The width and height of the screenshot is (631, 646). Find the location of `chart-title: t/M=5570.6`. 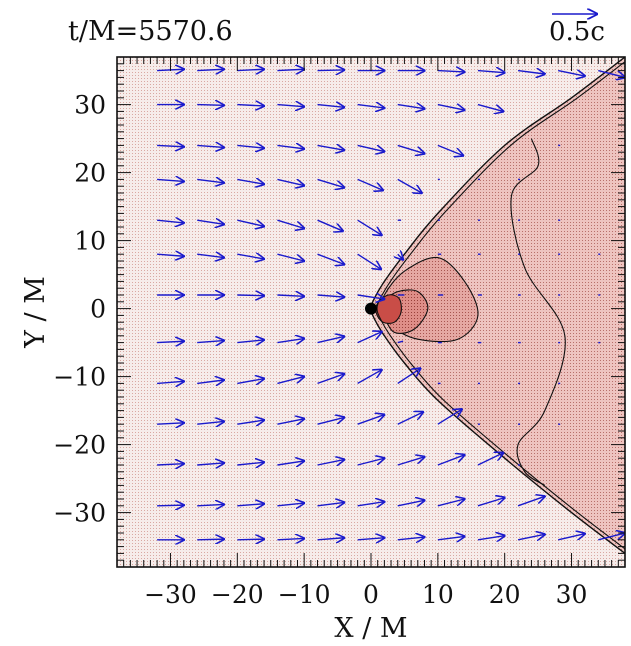

chart-title: t/M=5570.6 is located at coordinates (150, 31).